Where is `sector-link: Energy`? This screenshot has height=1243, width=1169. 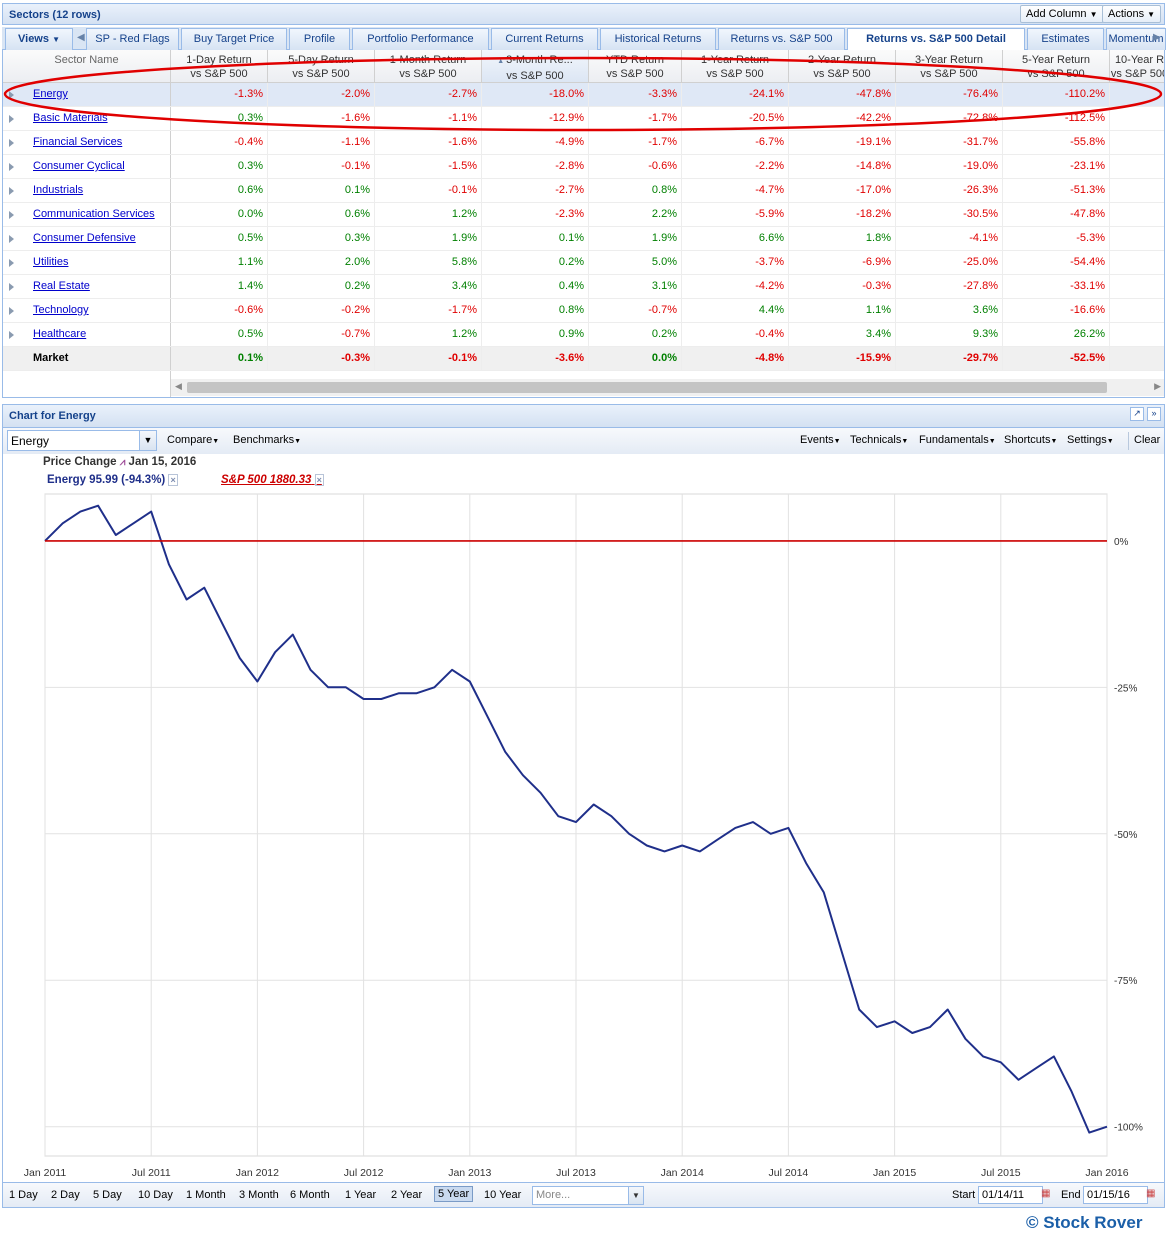 sector-link: Energy is located at coordinates (50, 94).